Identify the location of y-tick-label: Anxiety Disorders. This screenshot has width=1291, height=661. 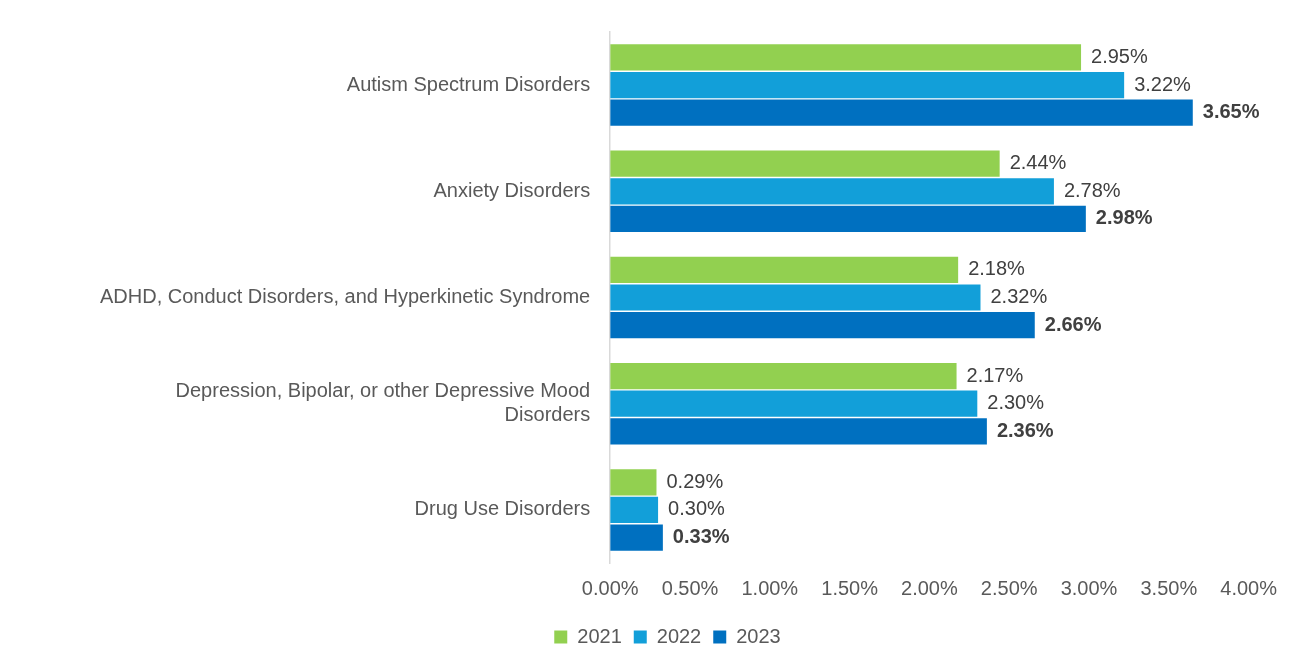
(512, 189).